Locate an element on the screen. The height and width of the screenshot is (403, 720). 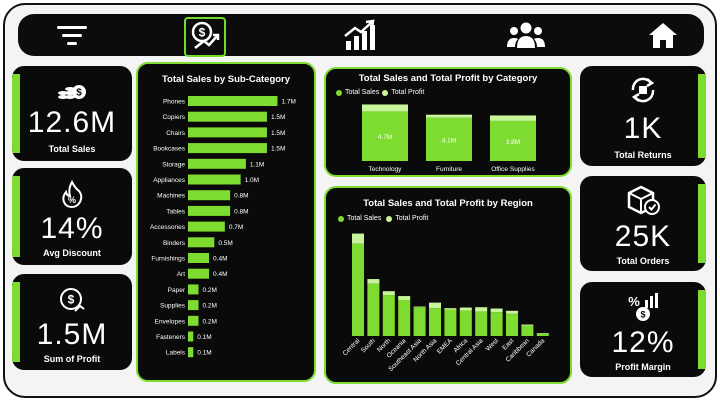
home-icon is located at coordinates (663, 35).